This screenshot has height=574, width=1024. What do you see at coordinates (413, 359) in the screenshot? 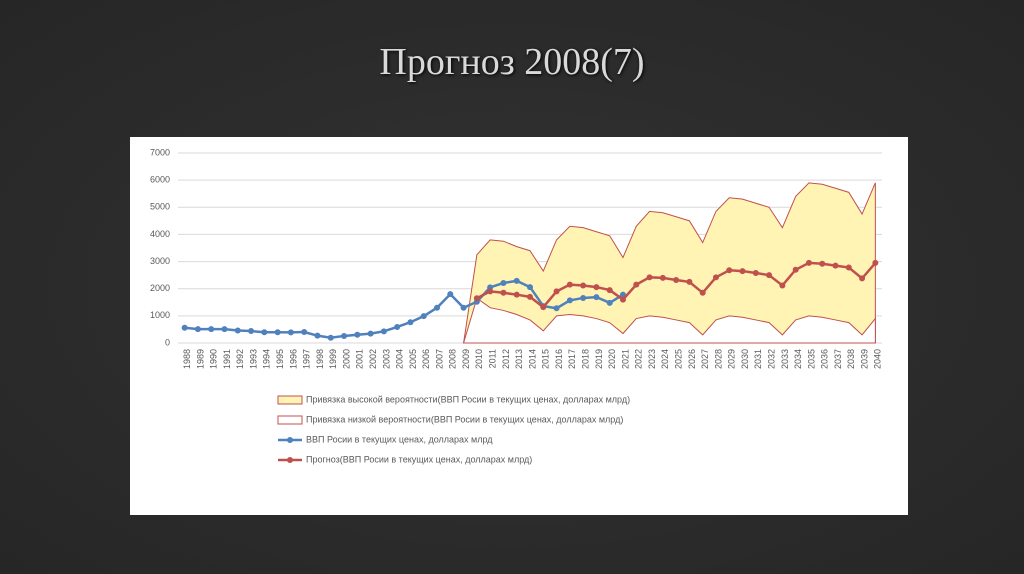
I see `x-tick-label: 2005` at bounding box center [413, 359].